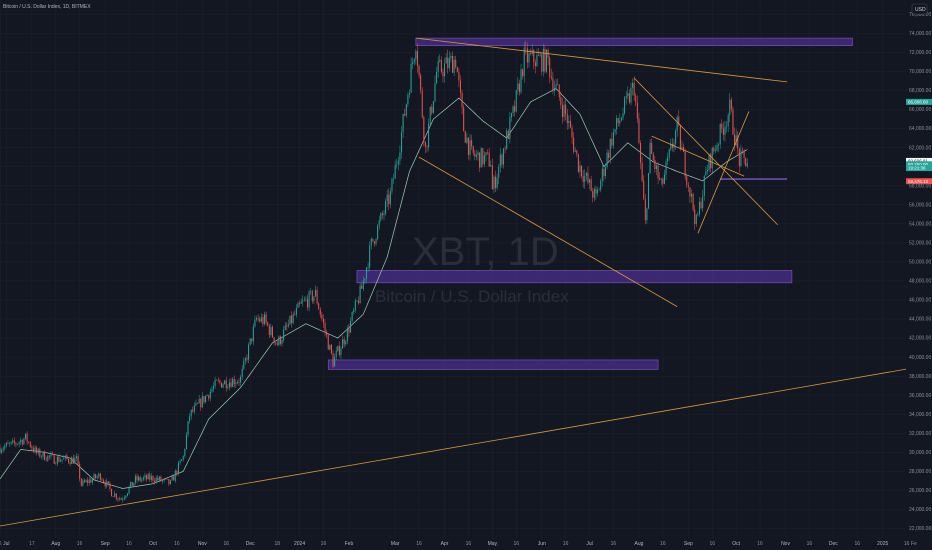 The width and height of the screenshot is (932, 550). Describe the element at coordinates (919, 9) in the screenshot. I see `currency-button: USD` at that location.